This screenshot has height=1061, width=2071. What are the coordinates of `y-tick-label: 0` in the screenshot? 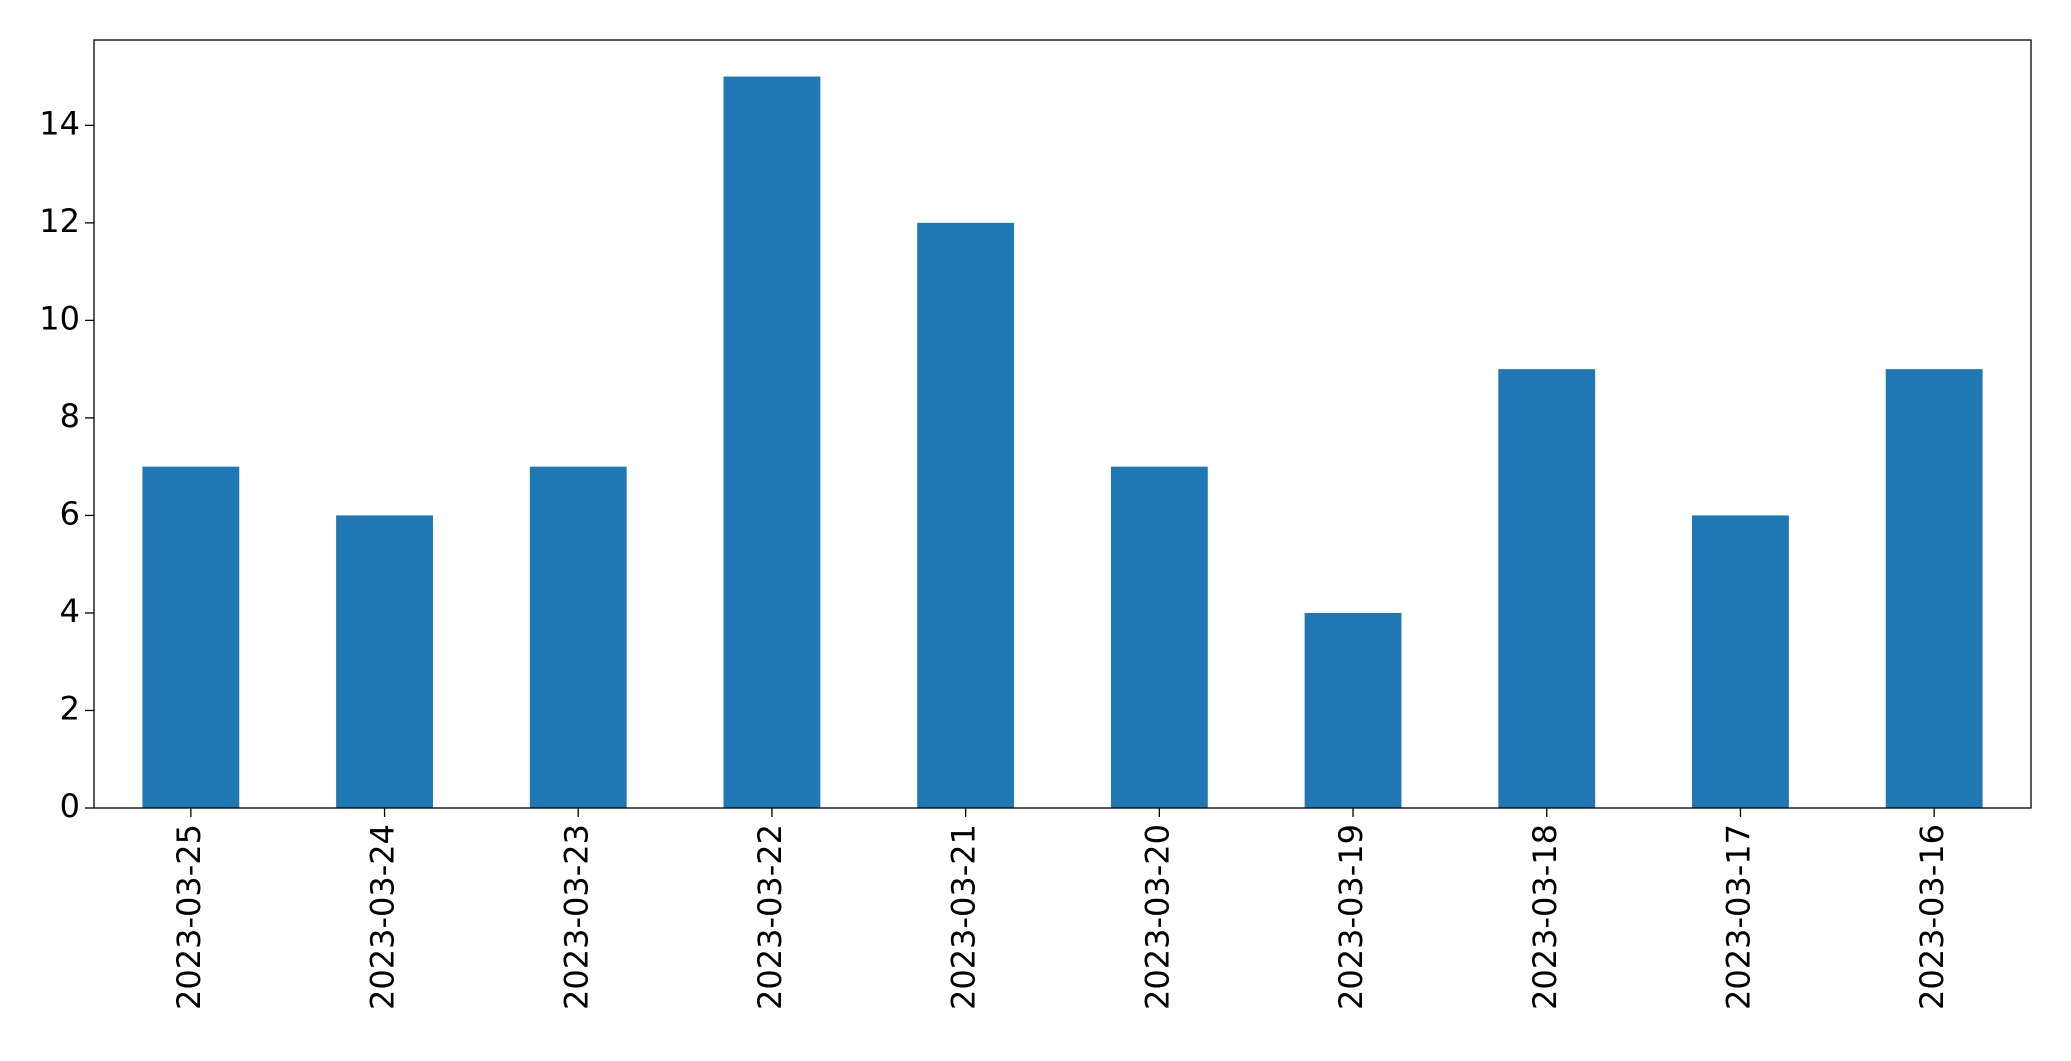 It's located at (70, 806).